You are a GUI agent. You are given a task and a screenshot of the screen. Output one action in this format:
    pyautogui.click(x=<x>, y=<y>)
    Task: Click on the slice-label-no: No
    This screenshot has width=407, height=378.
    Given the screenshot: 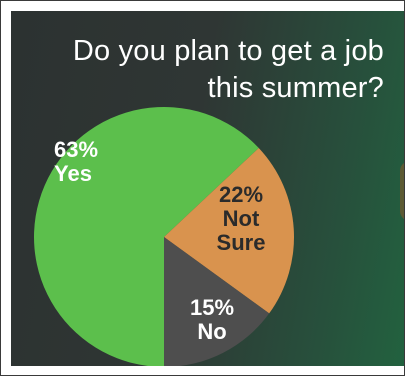 What is the action you would take?
    pyautogui.click(x=211, y=331)
    